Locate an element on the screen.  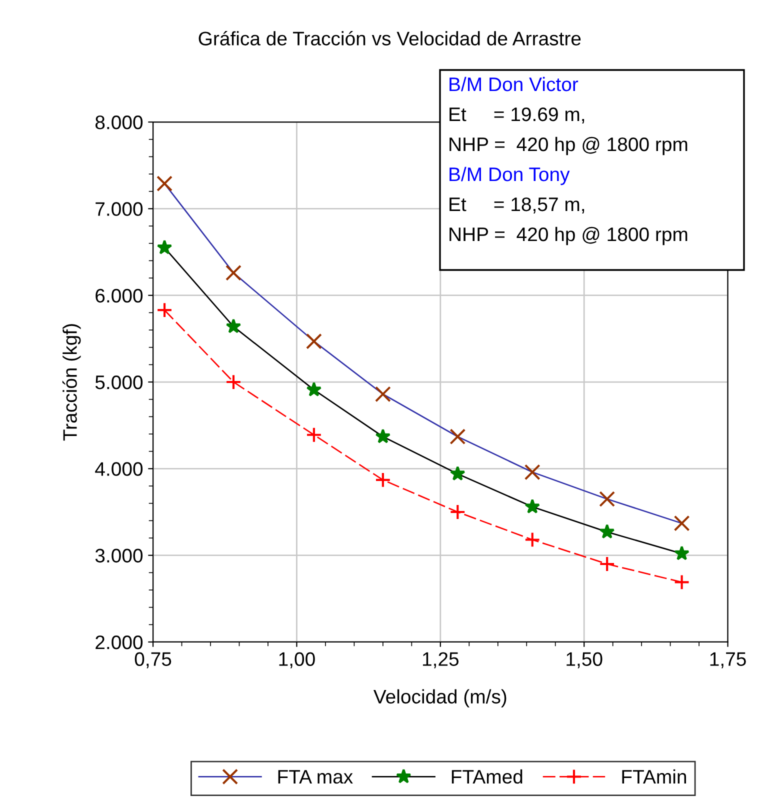
legend-label: FTA max is located at coordinates (315, 777).